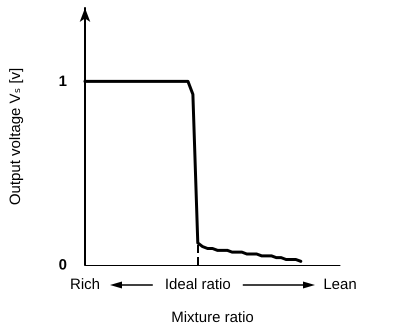 The width and height of the screenshot is (416, 330). What do you see at coordinates (62, 81) in the screenshot?
I see `y-tick-label: 1` at bounding box center [62, 81].